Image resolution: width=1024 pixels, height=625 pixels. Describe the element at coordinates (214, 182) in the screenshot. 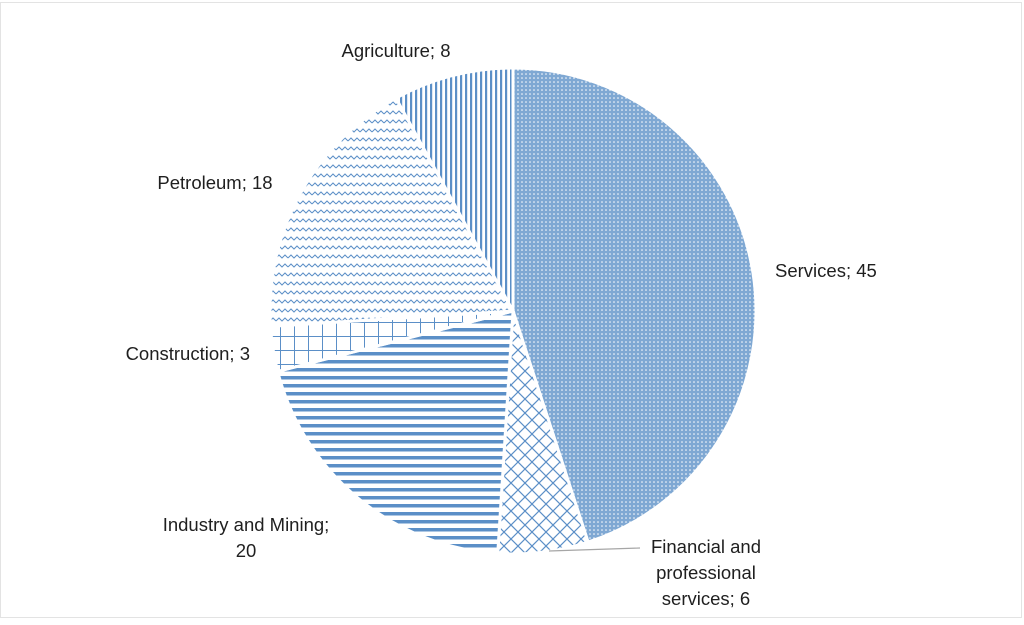

I see `data-label-petroleum: Petroleum; 18` at that location.